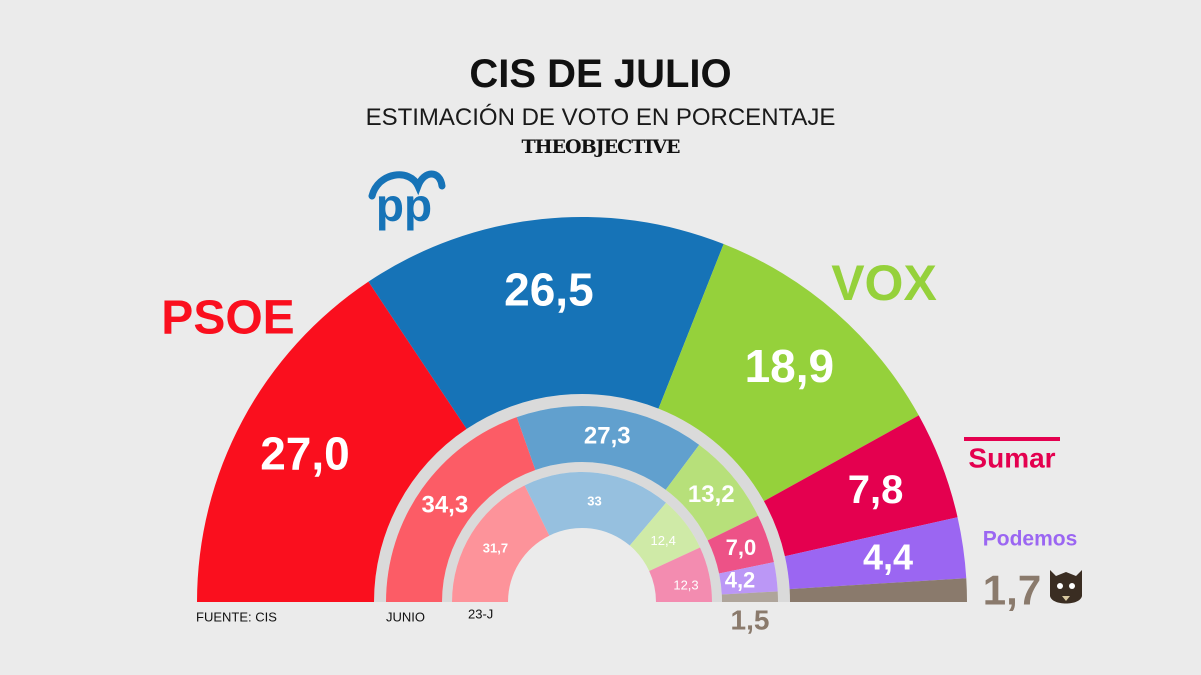 The width and height of the screenshot is (1201, 675). I want to click on slice-junio-podemos, so click(748, 578).